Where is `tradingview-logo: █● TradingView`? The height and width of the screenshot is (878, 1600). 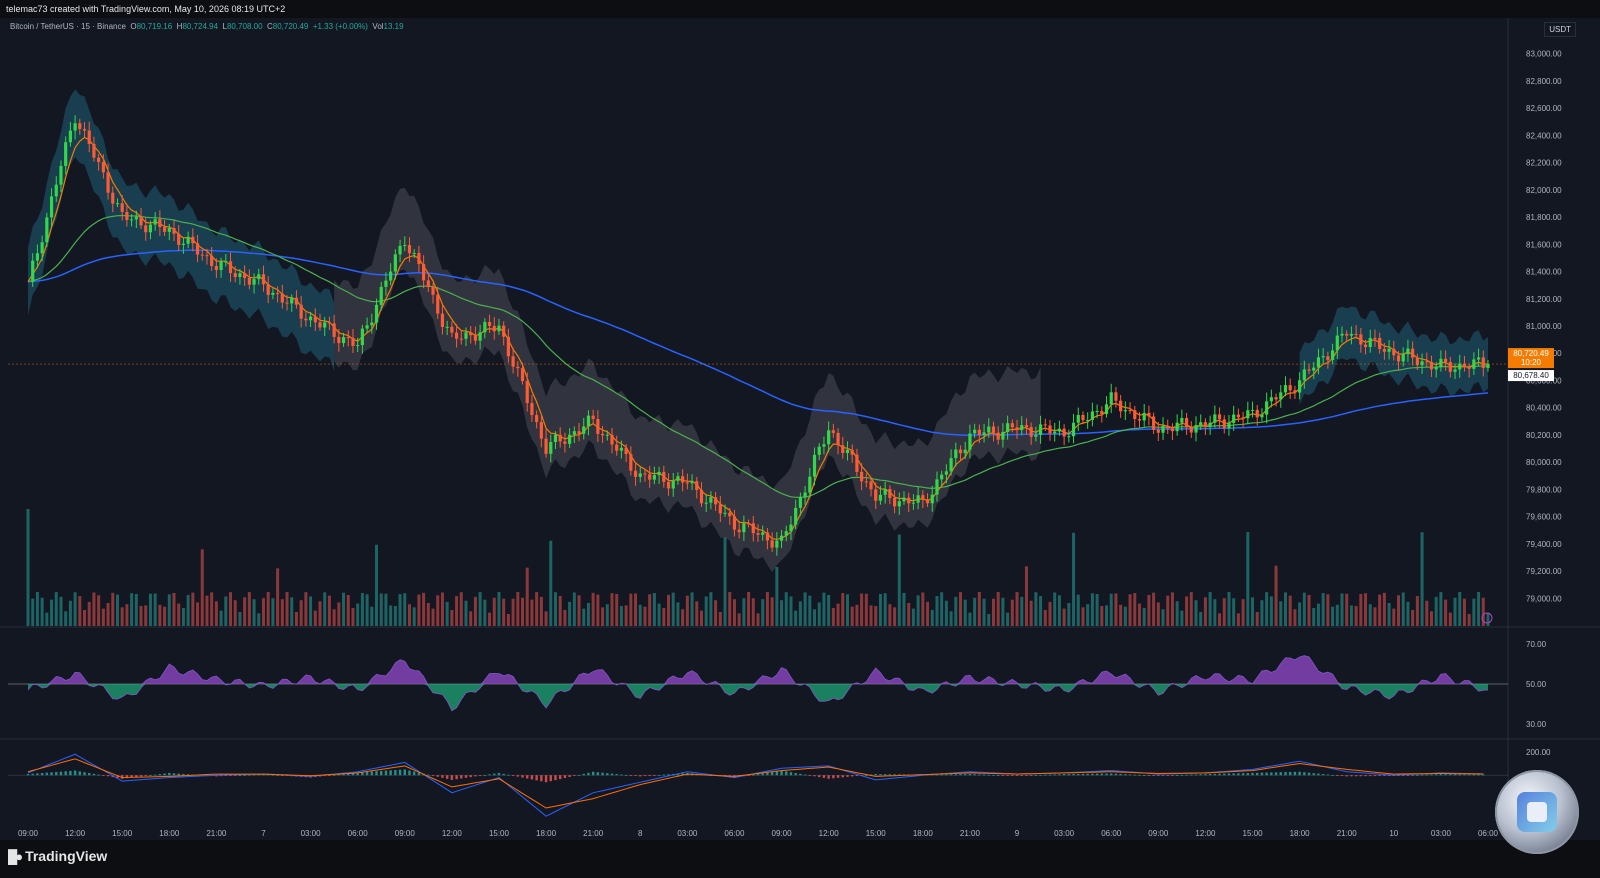
tradingview-logo: █● TradingView is located at coordinates (57, 856).